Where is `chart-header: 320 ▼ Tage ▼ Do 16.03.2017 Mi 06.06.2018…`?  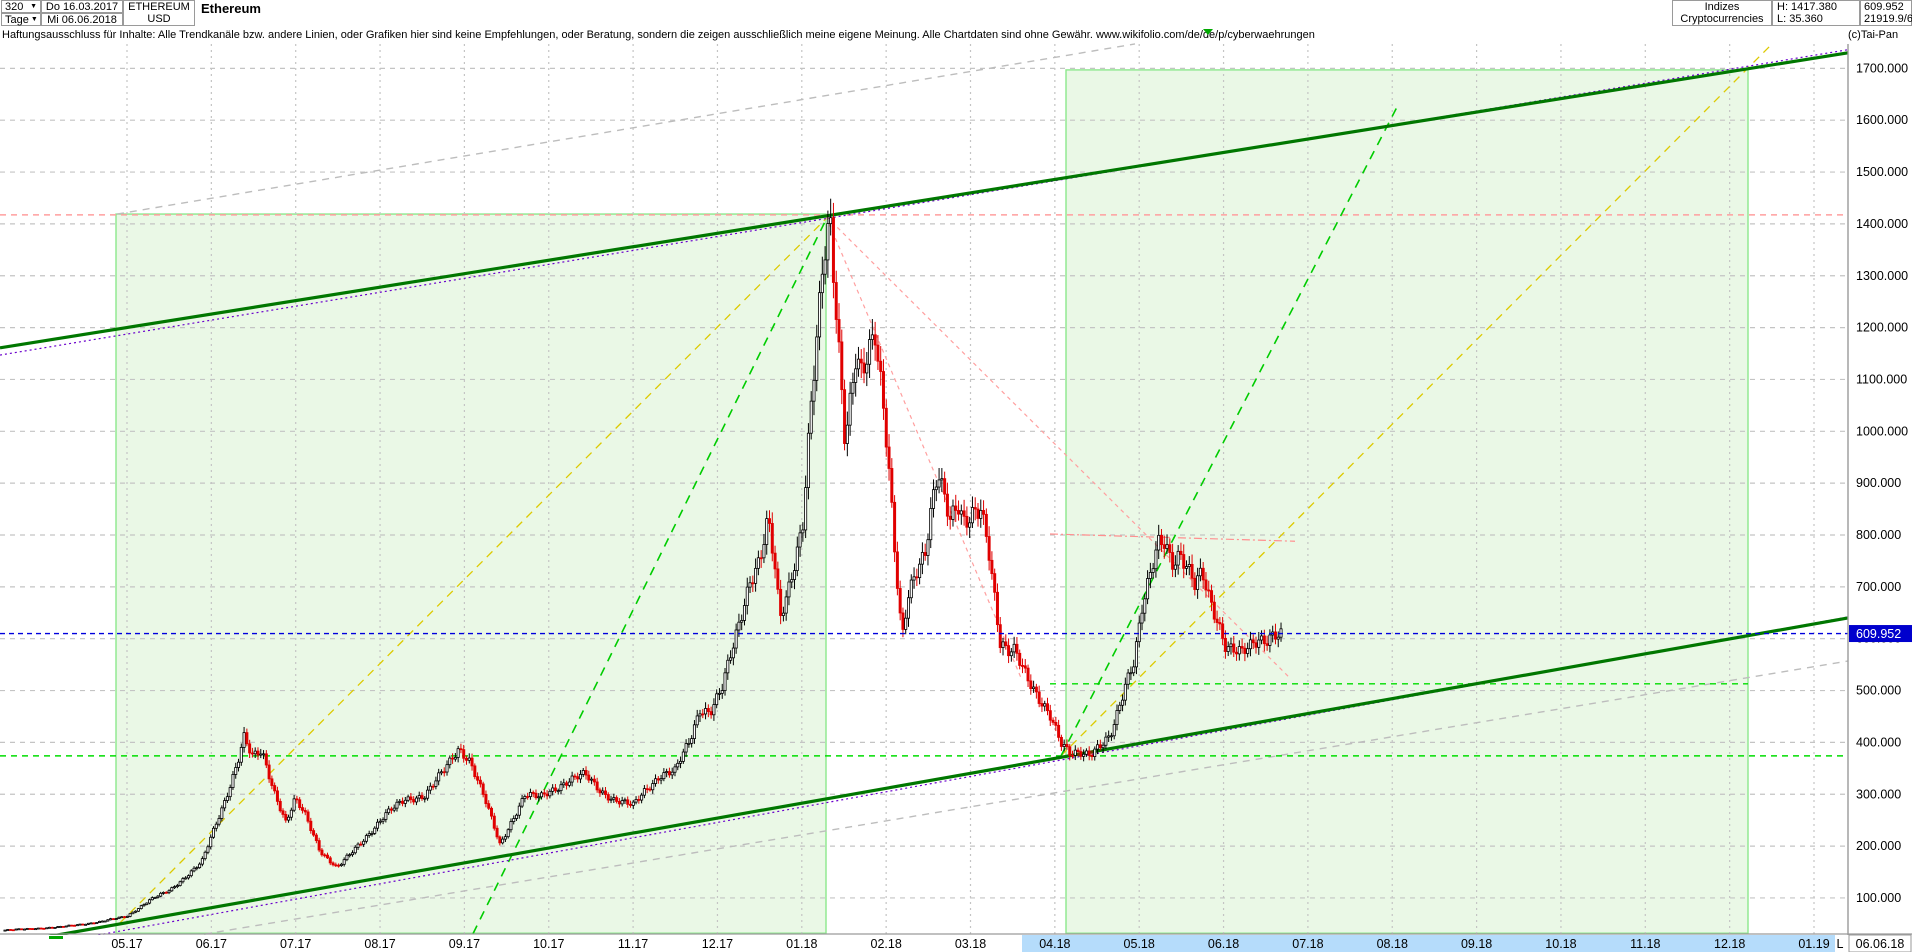
chart-header: 320 ▼ Tage ▼ Do 16.03.2017 Mi 06.06.2018… is located at coordinates (956, 13).